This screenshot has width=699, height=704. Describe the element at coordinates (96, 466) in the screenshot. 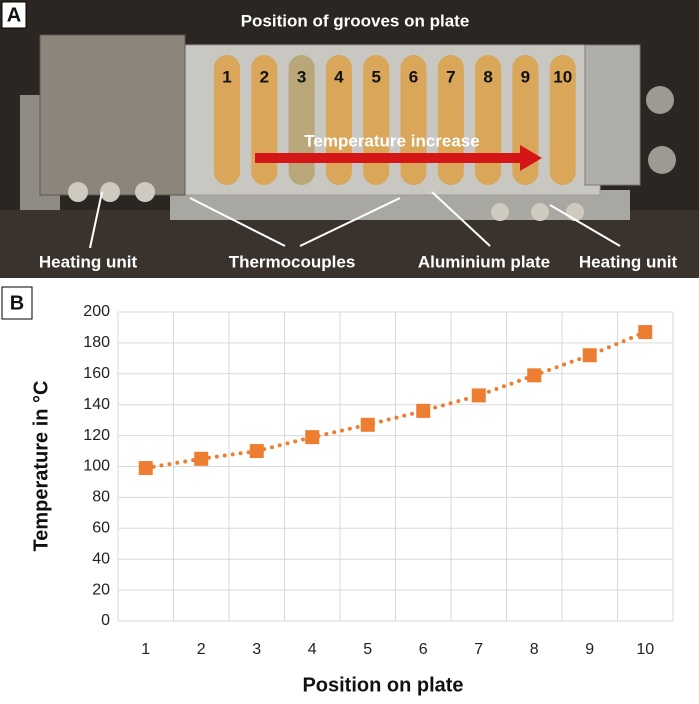

I see `y-tick-label: 100` at that location.